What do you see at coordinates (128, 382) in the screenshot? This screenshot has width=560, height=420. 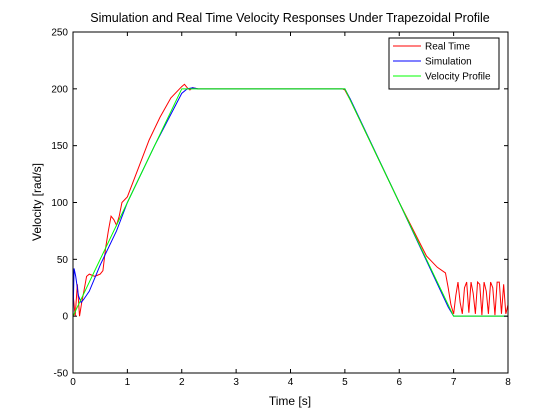 I see `x-tick-label: 1` at bounding box center [128, 382].